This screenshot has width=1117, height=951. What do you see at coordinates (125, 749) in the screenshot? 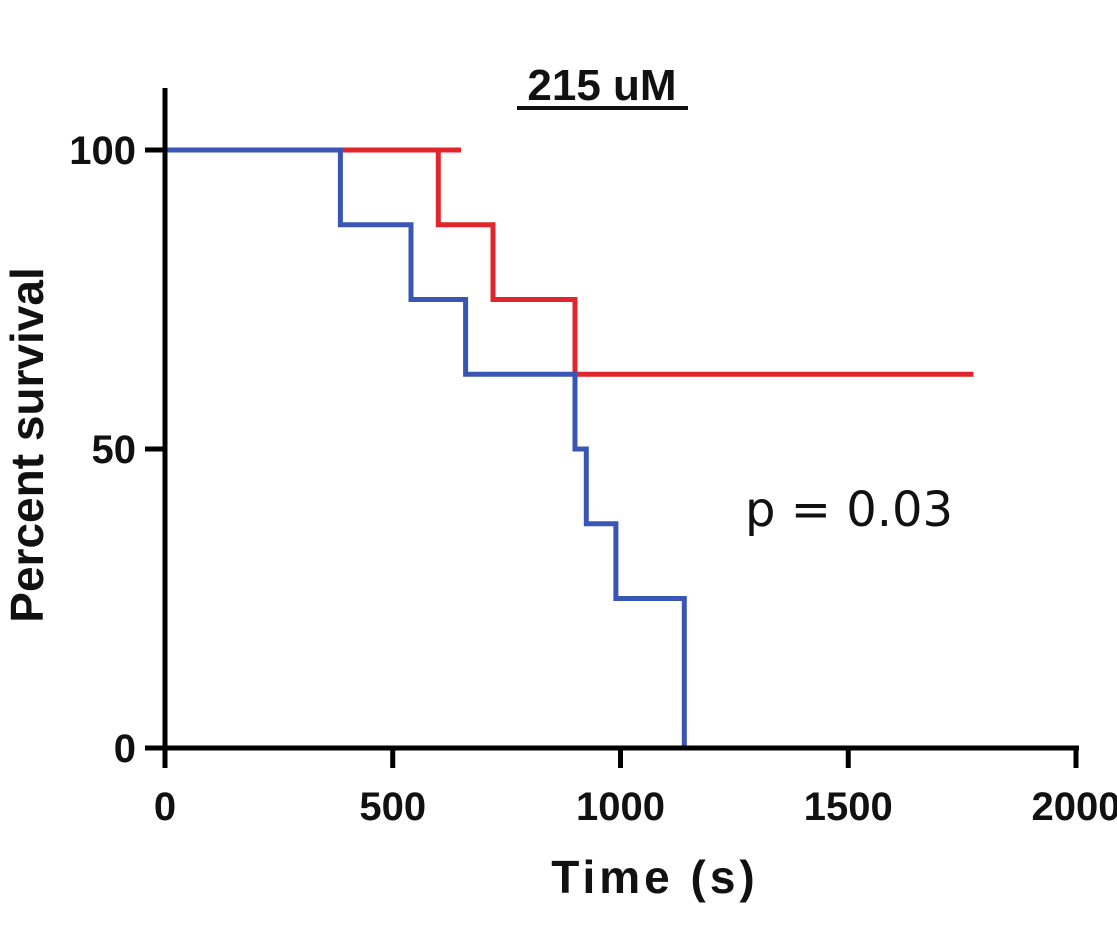
I see `y-tick-label: 0` at bounding box center [125, 749].